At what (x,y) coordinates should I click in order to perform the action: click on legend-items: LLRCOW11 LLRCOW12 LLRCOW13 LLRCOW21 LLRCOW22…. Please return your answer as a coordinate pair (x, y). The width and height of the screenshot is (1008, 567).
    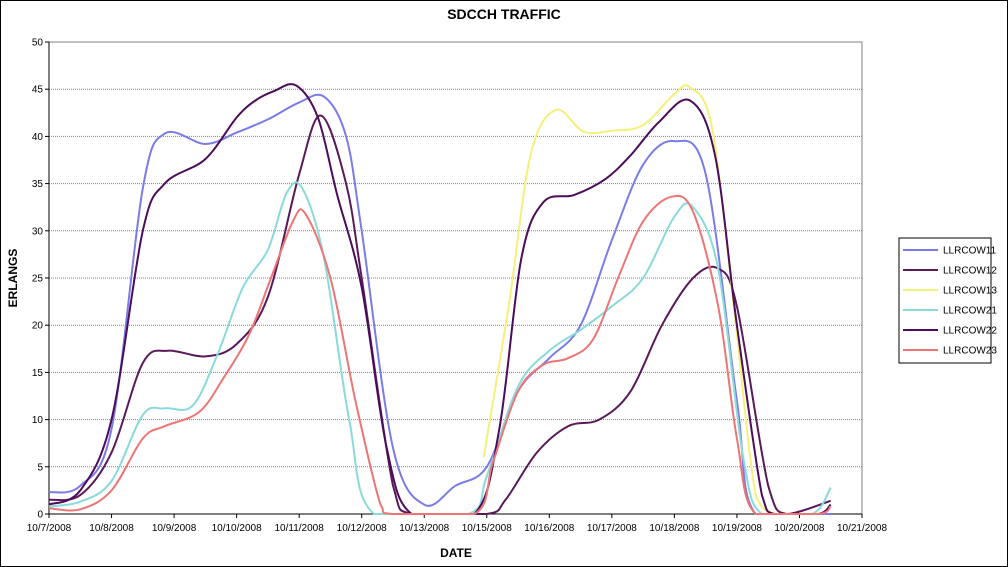
    Looking at the image, I should click on (950, 301).